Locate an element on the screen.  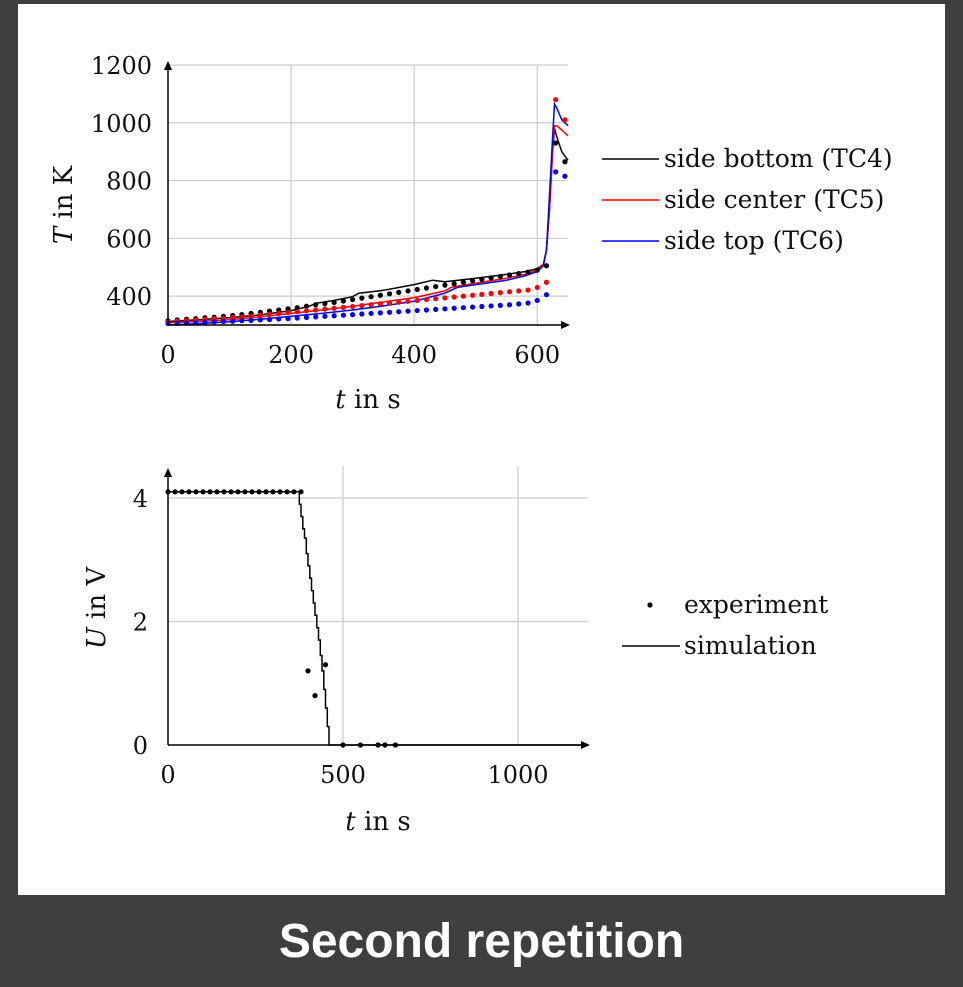
y-tick-label: 4 is located at coordinates (140, 499).